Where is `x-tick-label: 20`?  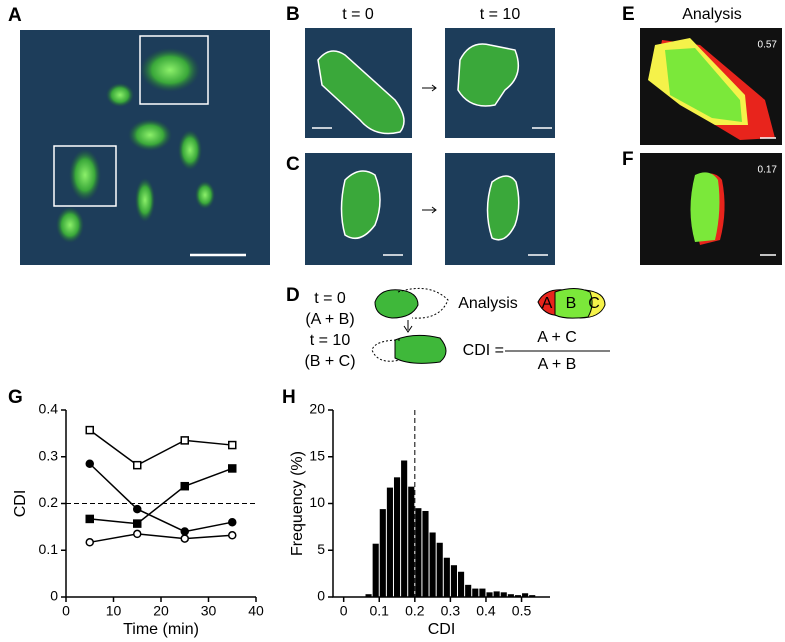 x-tick-label: 20 is located at coordinates (161, 611).